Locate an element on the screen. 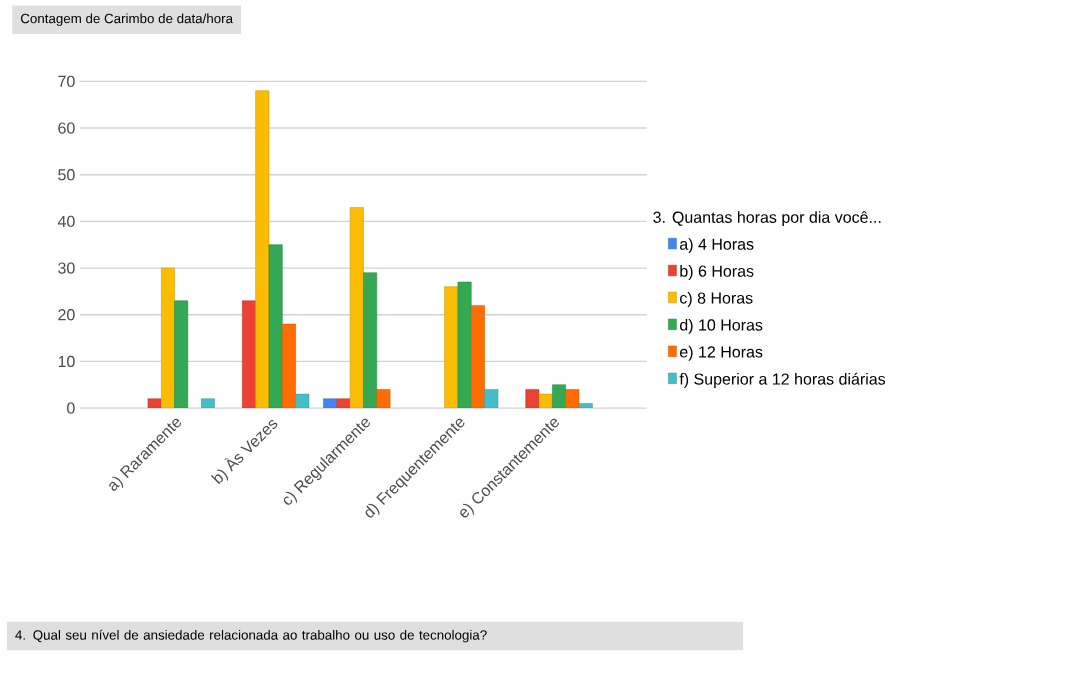  legend-label: c) 8 Horas is located at coordinates (716, 299).